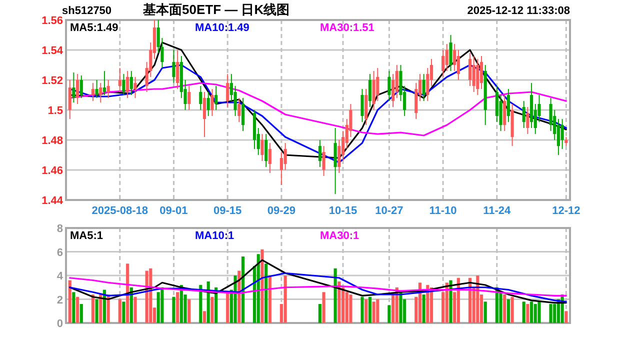  Describe the element at coordinates (343, 211) in the screenshot. I see `x-tick-label: 10-15` at that location.